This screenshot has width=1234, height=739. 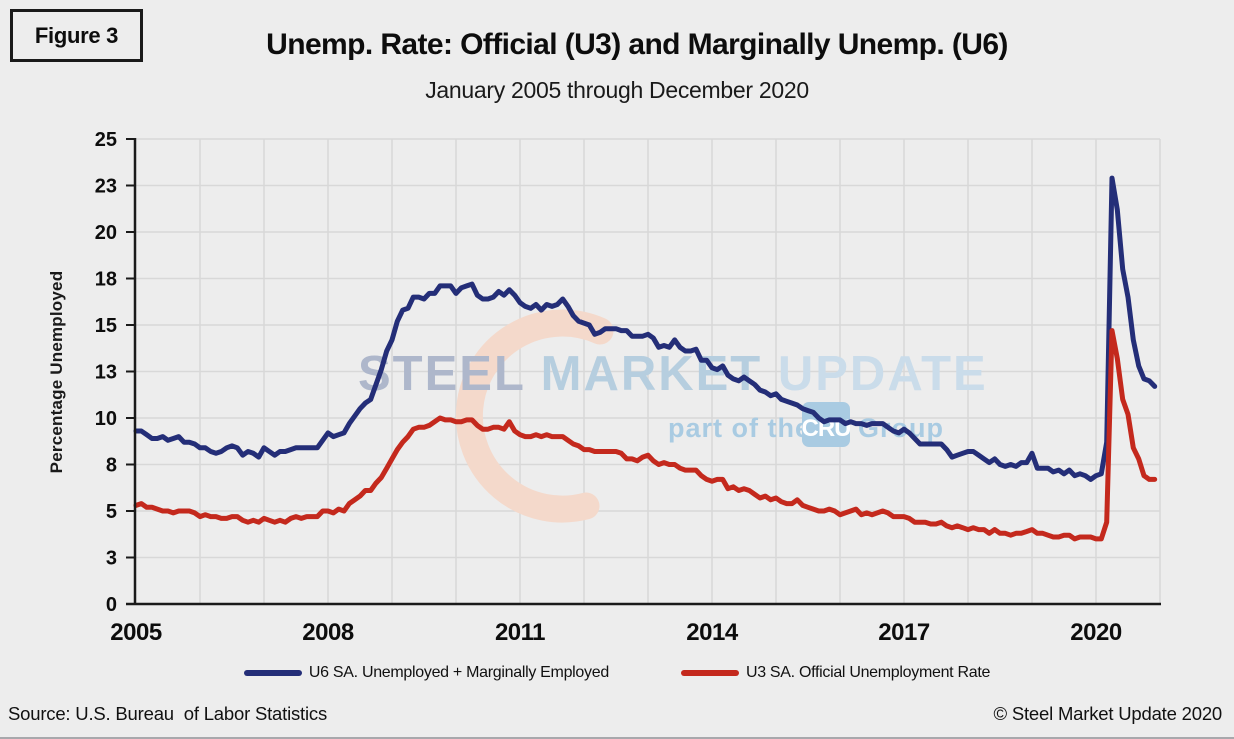 What do you see at coordinates (272, 673) in the screenshot?
I see `u6-line-swatch-icon` at bounding box center [272, 673].